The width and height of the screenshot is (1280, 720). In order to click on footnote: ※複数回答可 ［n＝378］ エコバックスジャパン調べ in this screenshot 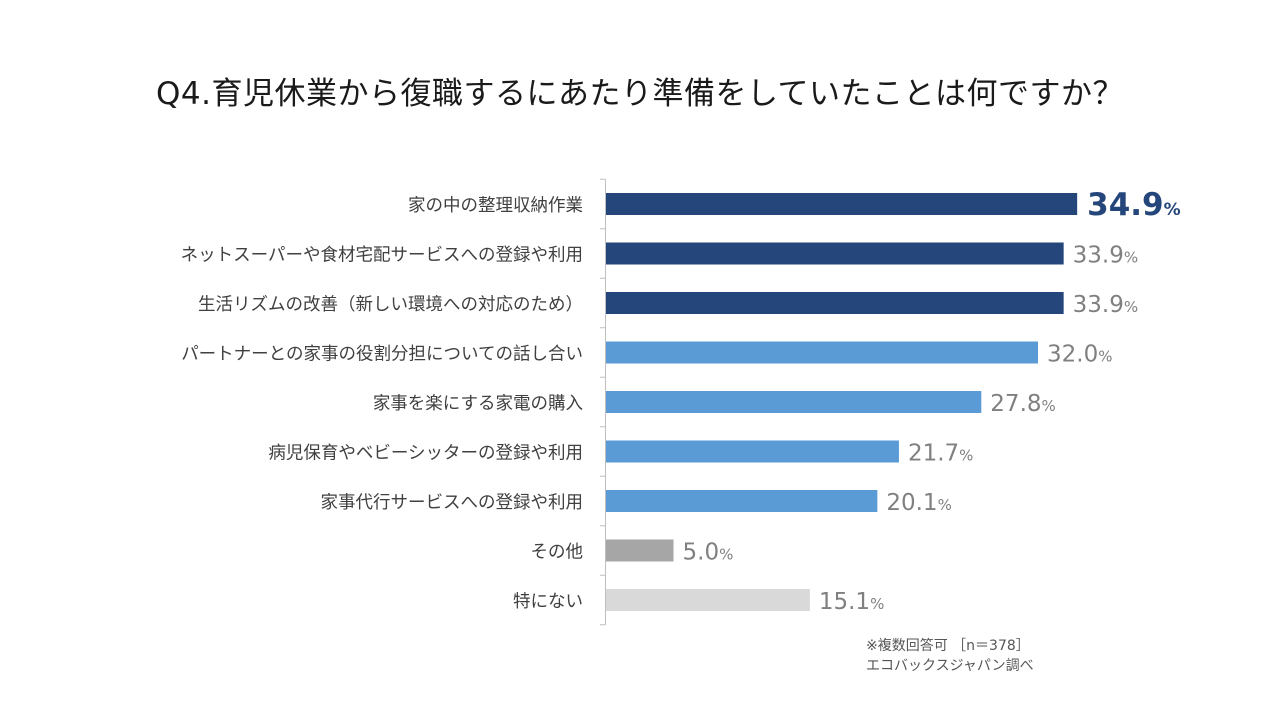, I will do `click(950, 656)`.